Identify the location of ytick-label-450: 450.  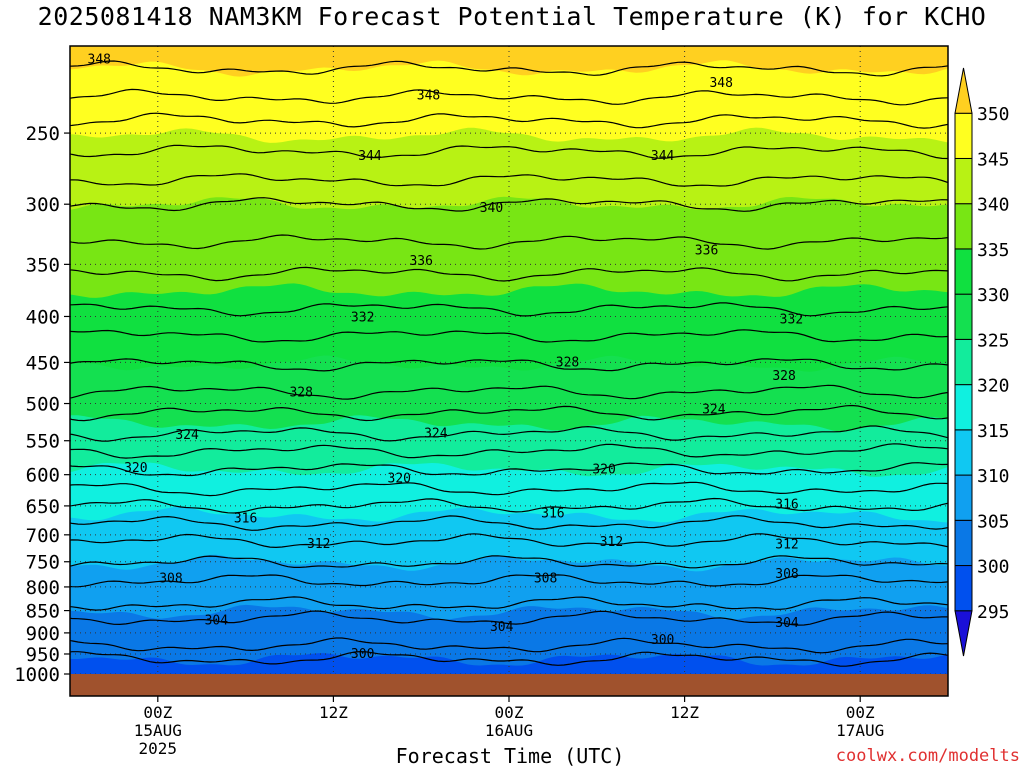
(43, 363).